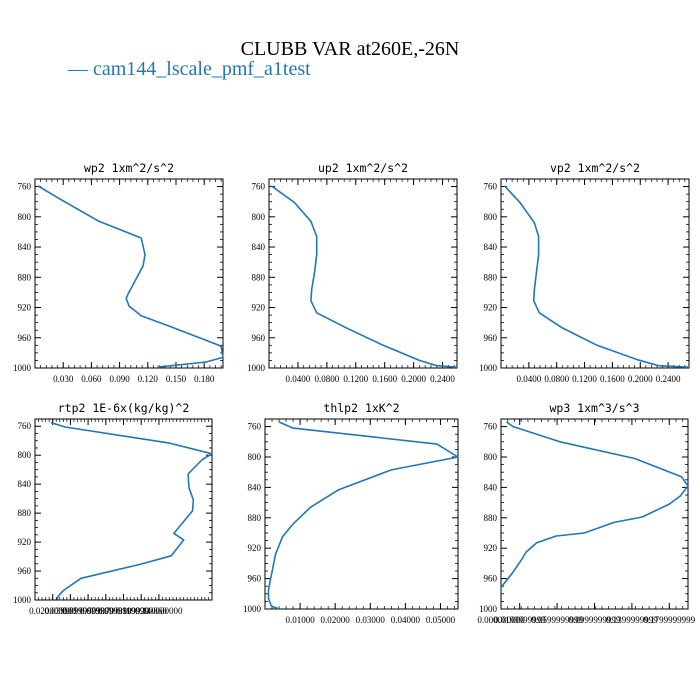 The height and width of the screenshot is (700, 700). I want to click on x-tick-label: 0.090, so click(119, 379).